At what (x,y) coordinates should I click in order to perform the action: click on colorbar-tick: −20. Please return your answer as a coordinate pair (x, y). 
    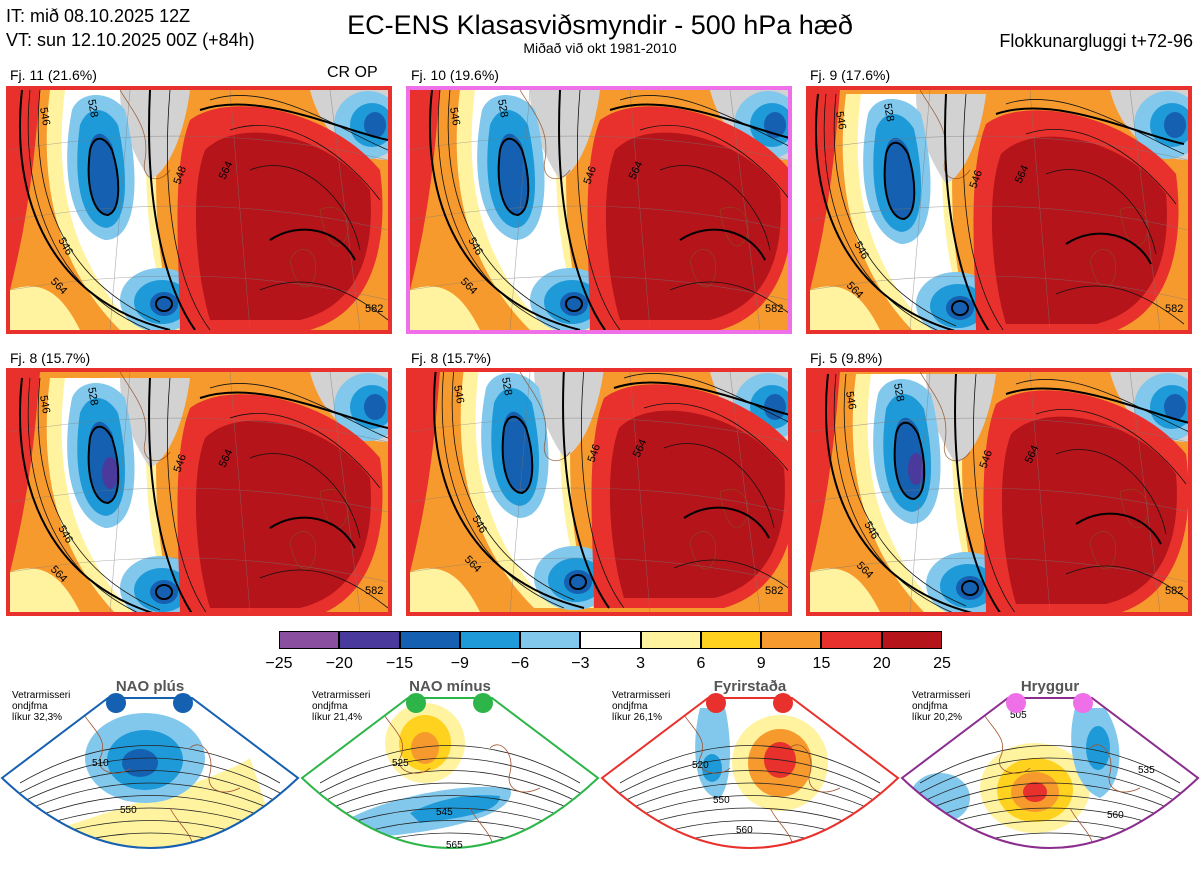
    Looking at the image, I should click on (339, 663).